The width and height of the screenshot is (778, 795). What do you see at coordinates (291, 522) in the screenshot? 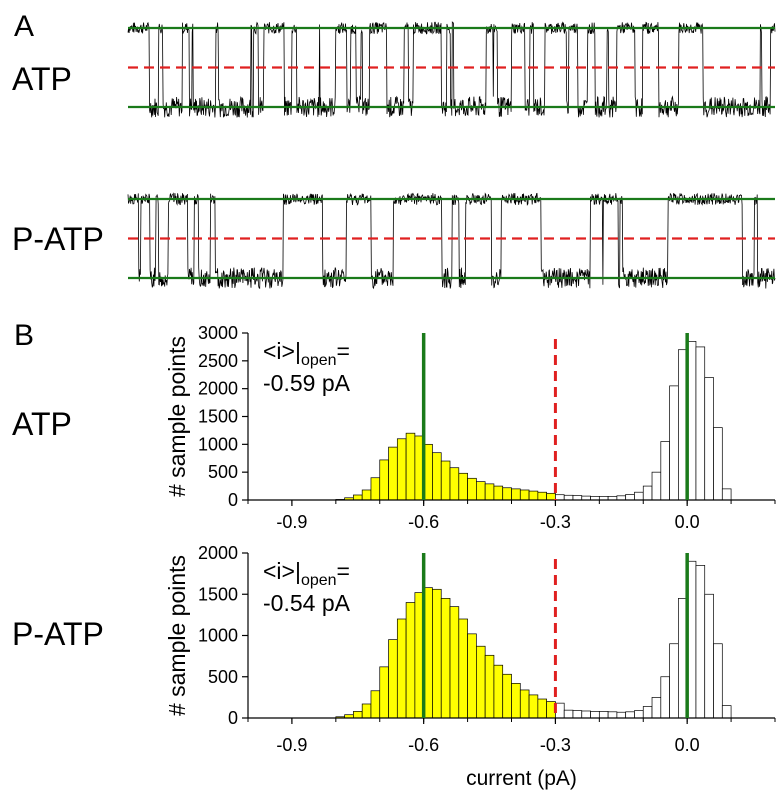
I see `x-tick-label: -0.9` at bounding box center [291, 522].